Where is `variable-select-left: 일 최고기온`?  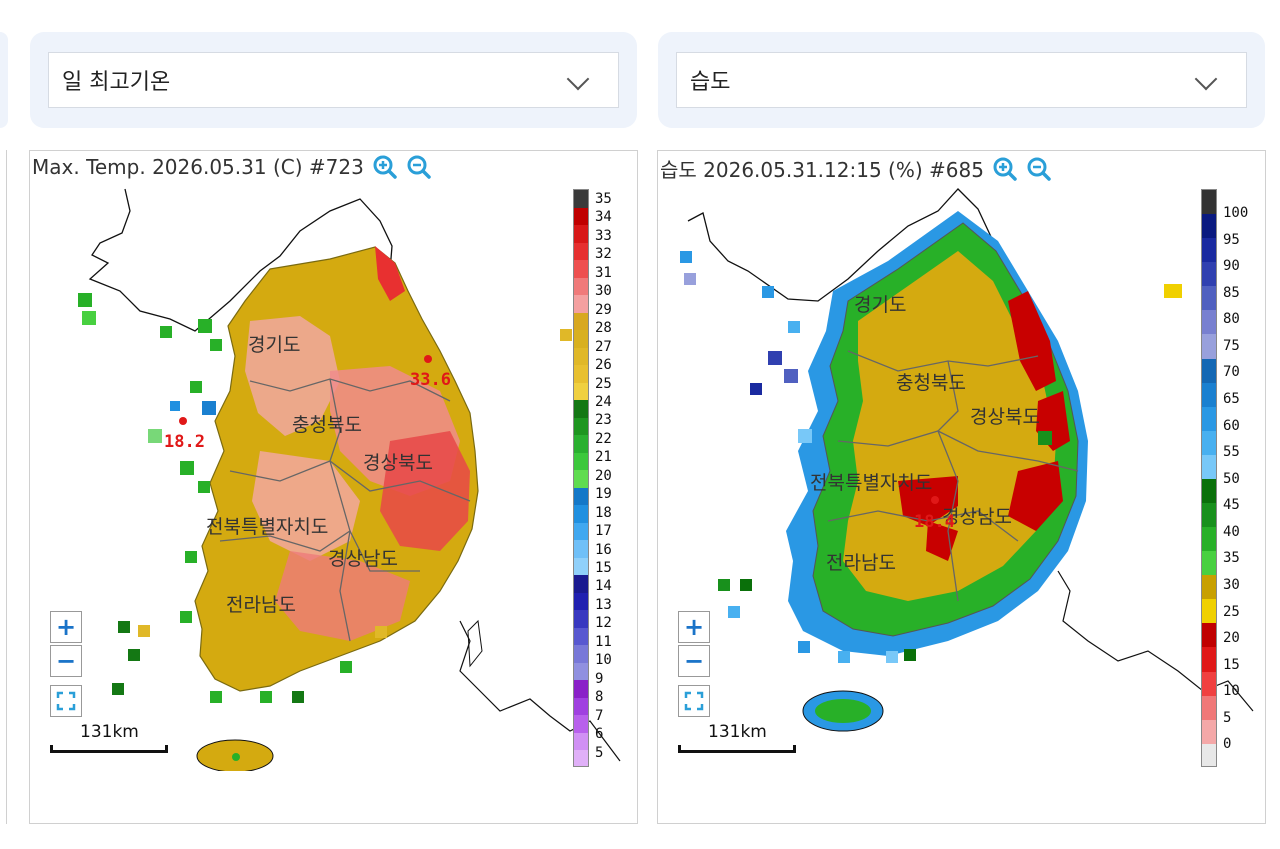
variable-select-left: 일 최고기온 is located at coordinates (333, 80).